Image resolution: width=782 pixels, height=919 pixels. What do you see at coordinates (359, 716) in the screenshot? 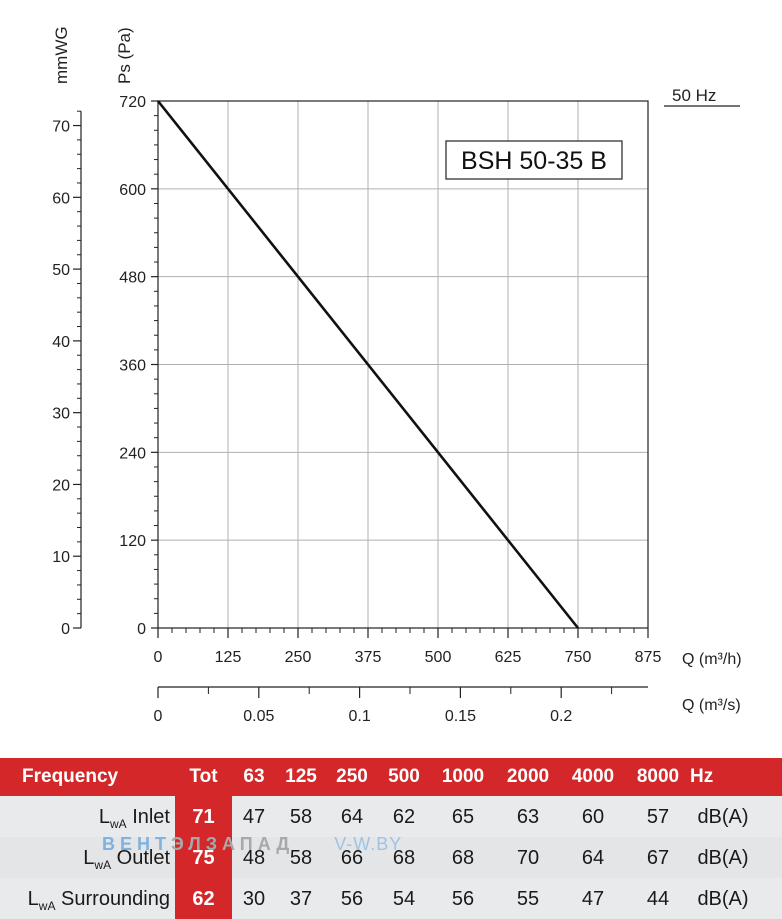
I see `m3s-tick-label: 0.1` at bounding box center [359, 716].